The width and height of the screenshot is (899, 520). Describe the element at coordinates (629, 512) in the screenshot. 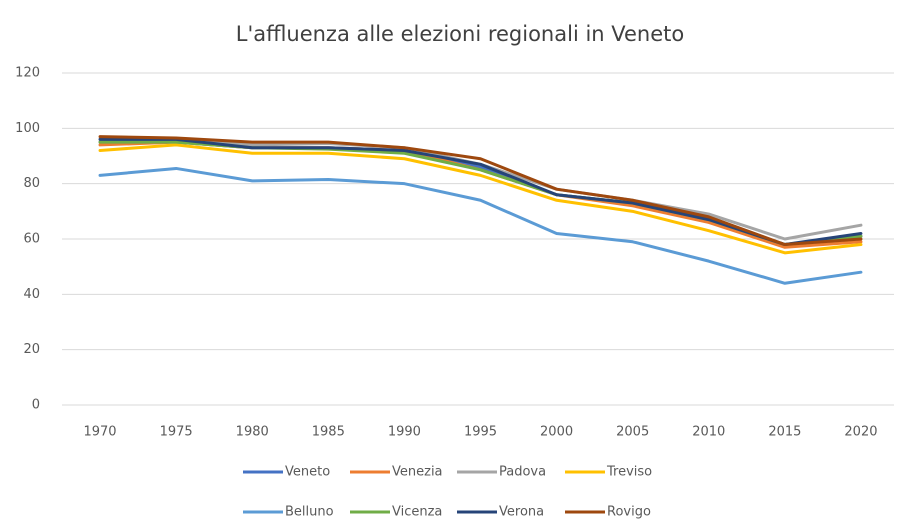

I see `legend-label: Rovigo` at that location.